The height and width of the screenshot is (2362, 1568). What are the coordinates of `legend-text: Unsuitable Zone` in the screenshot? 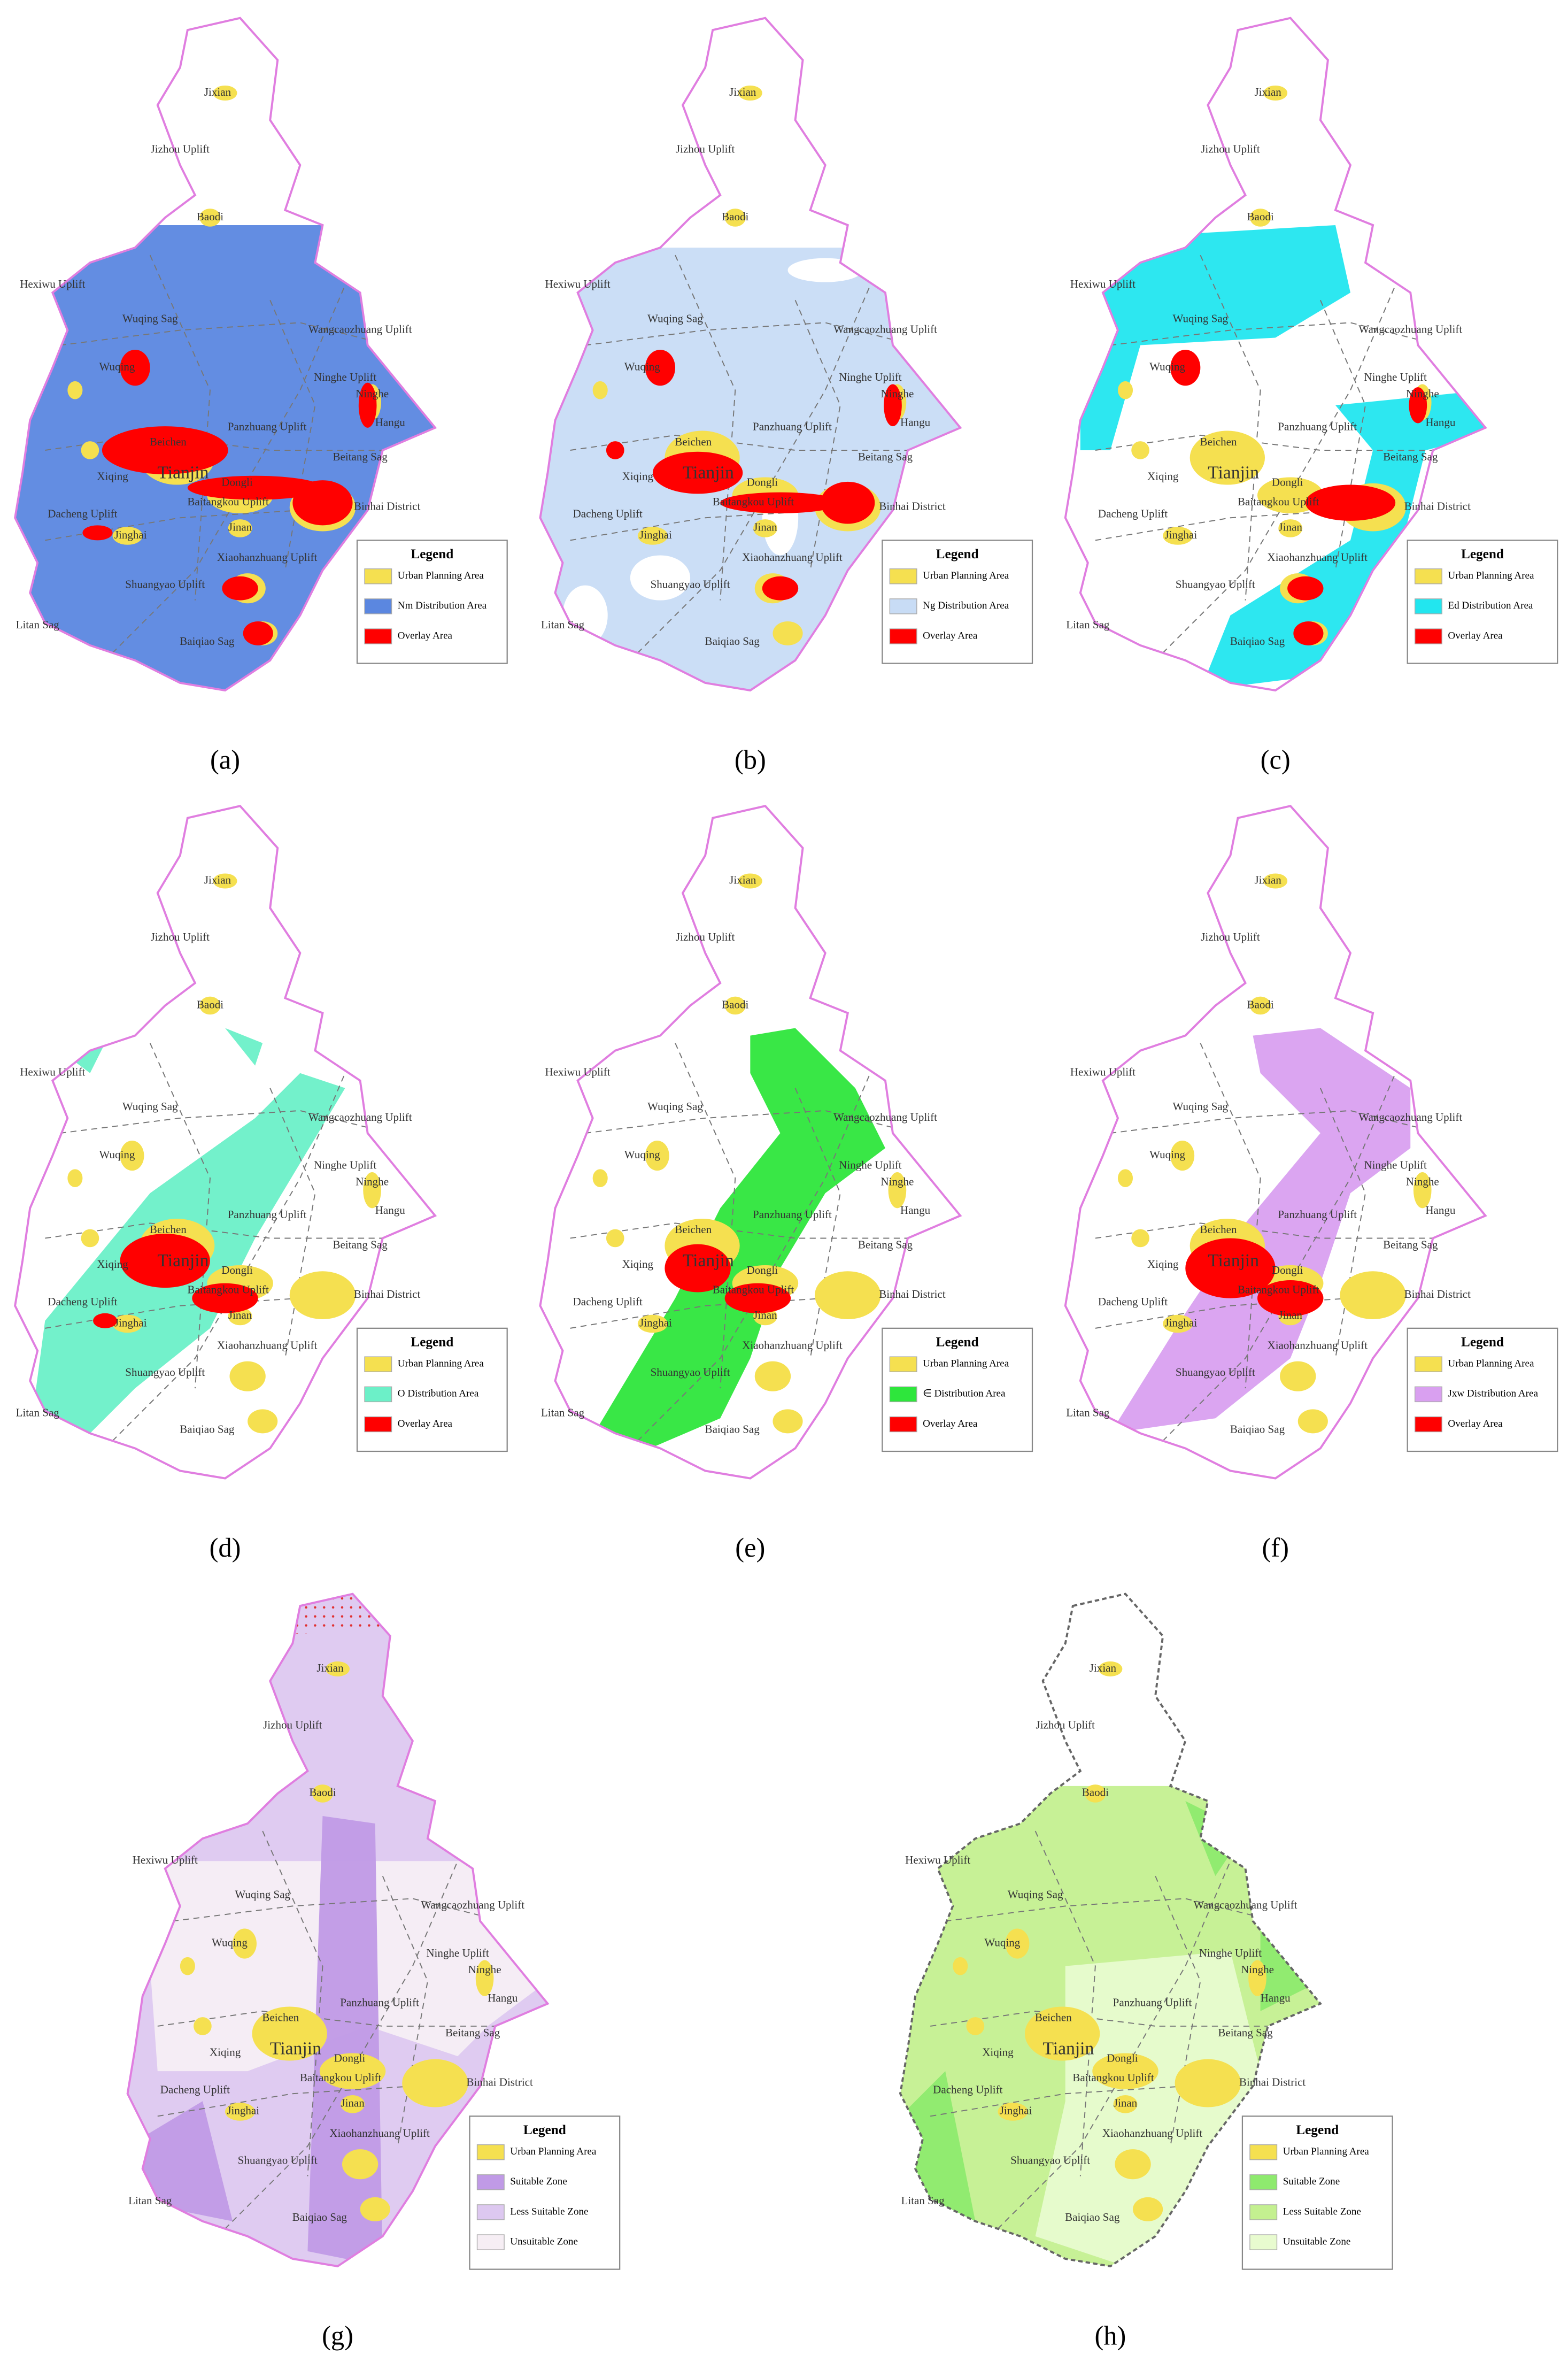 It's located at (1317, 2241).